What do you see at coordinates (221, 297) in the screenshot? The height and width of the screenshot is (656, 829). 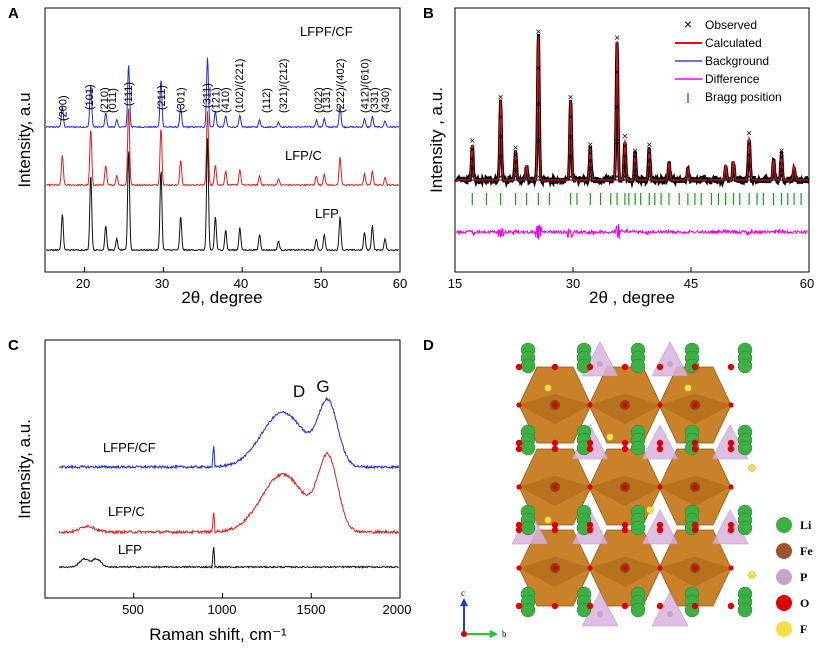 I see `panel-a-xlabel: 2θ, degree` at bounding box center [221, 297].